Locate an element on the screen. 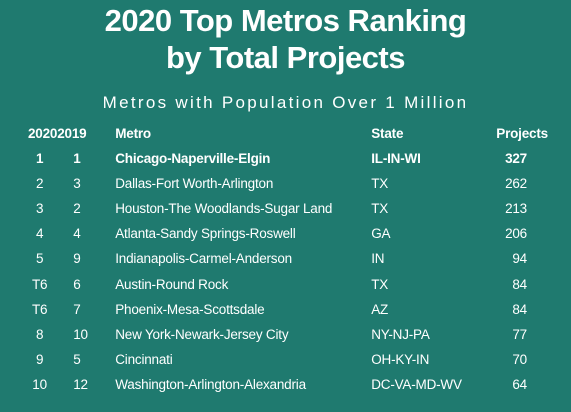  rank-2020: 8 is located at coordinates (39, 334).